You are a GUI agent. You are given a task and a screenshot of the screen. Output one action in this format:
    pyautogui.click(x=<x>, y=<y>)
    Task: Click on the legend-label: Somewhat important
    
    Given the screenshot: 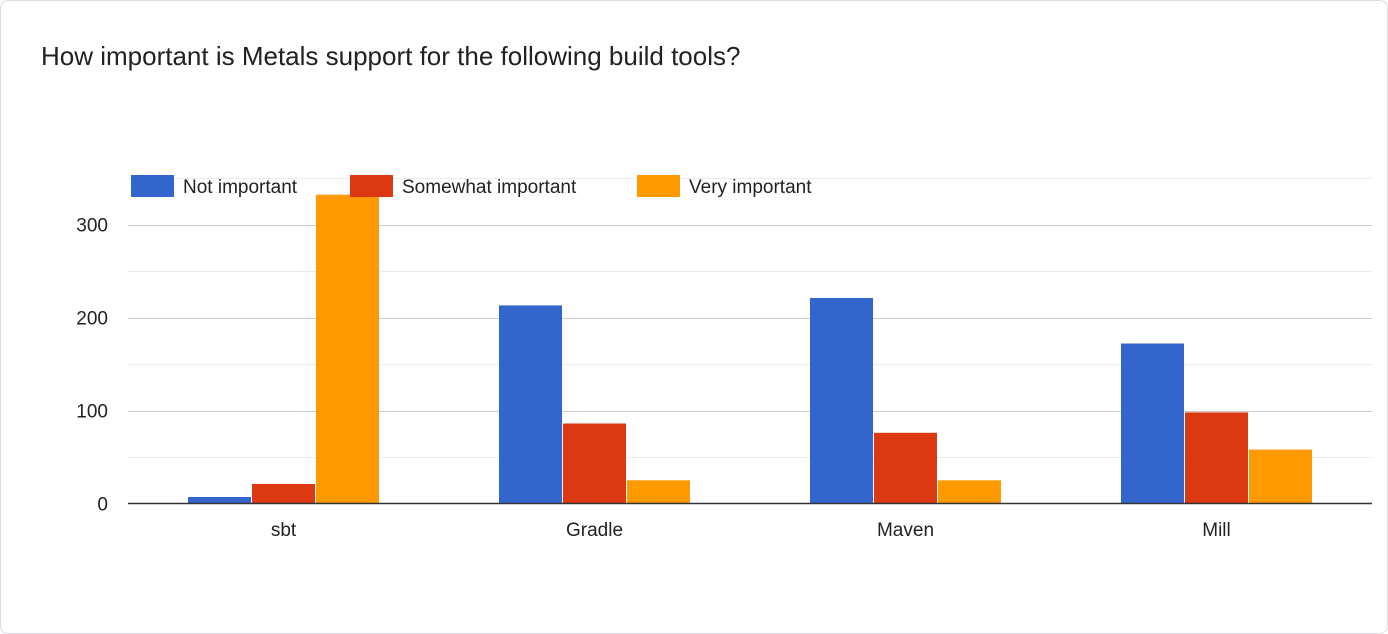 What is the action you would take?
    pyautogui.click(x=489, y=187)
    